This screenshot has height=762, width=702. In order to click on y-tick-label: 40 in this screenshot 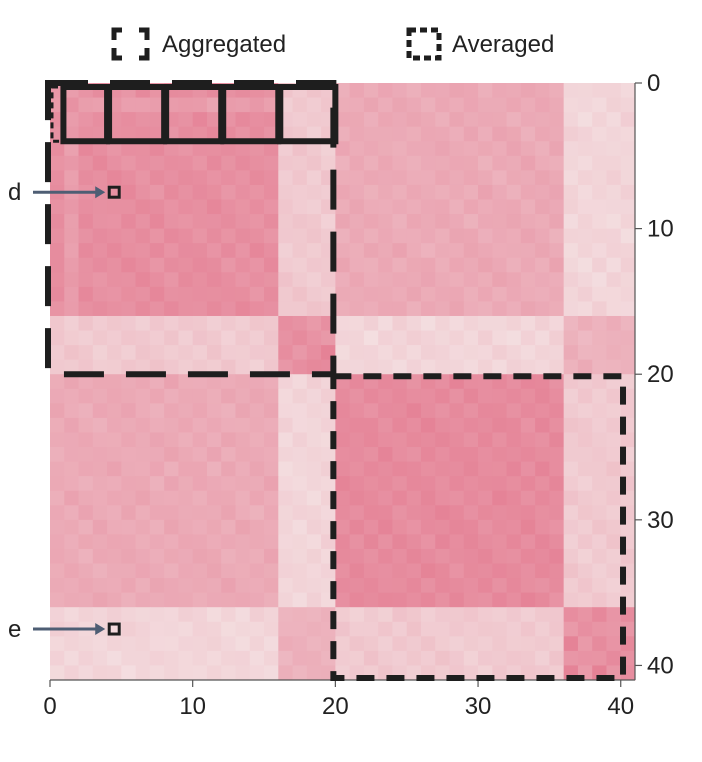, I will do `click(660, 665)`.